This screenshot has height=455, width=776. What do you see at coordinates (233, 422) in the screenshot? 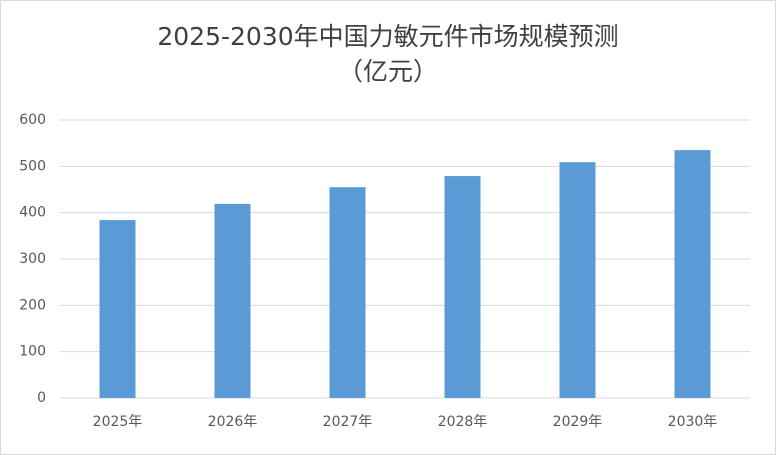
I see `x-tick-label: 2026年` at bounding box center [233, 422].